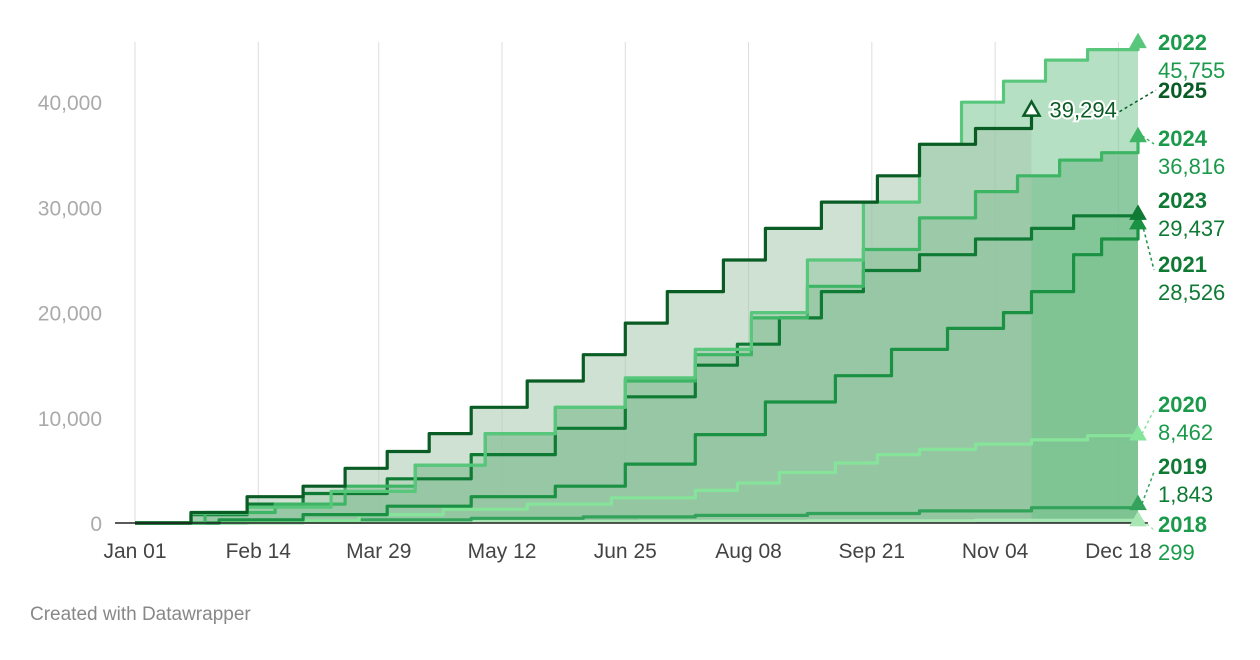 Image resolution: width=1260 pixels, height=660 pixels. I want to click on year-label-2018: 2018, so click(1182, 524).